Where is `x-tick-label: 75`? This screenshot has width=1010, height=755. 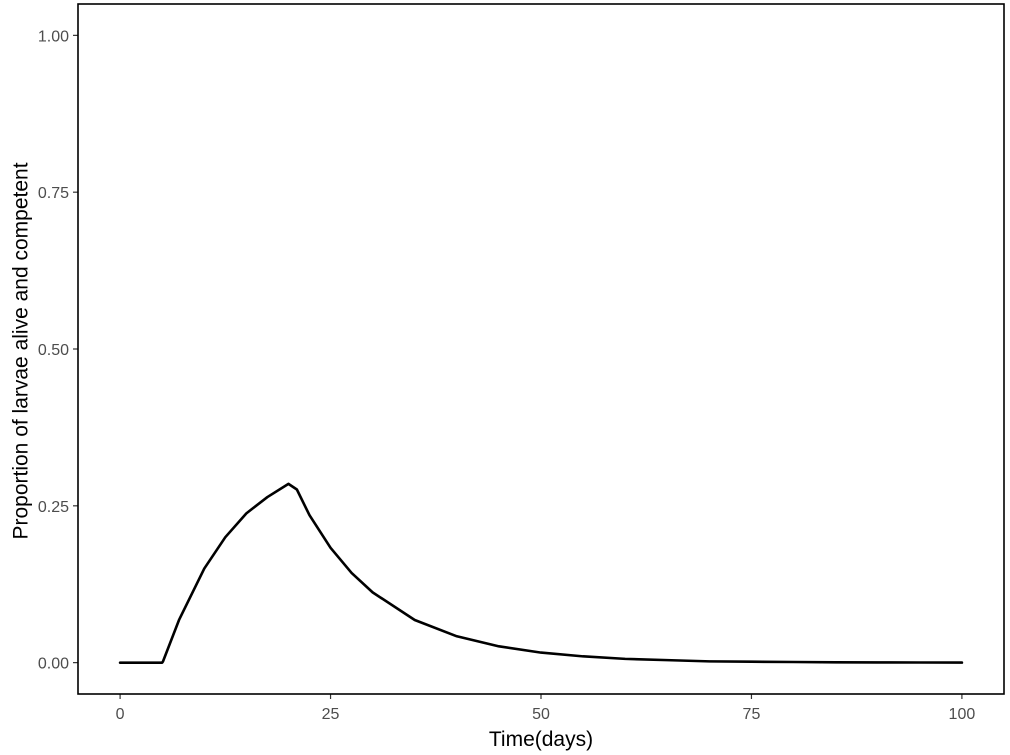
x-tick-label: 75 is located at coordinates (752, 714).